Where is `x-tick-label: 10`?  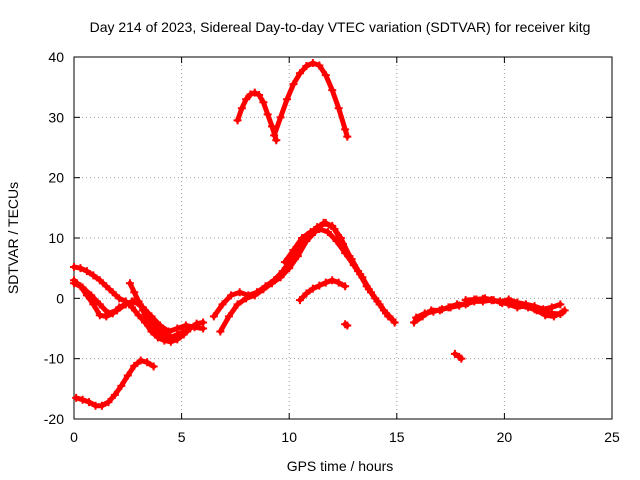 x-tick-label: 10 is located at coordinates (289, 437).